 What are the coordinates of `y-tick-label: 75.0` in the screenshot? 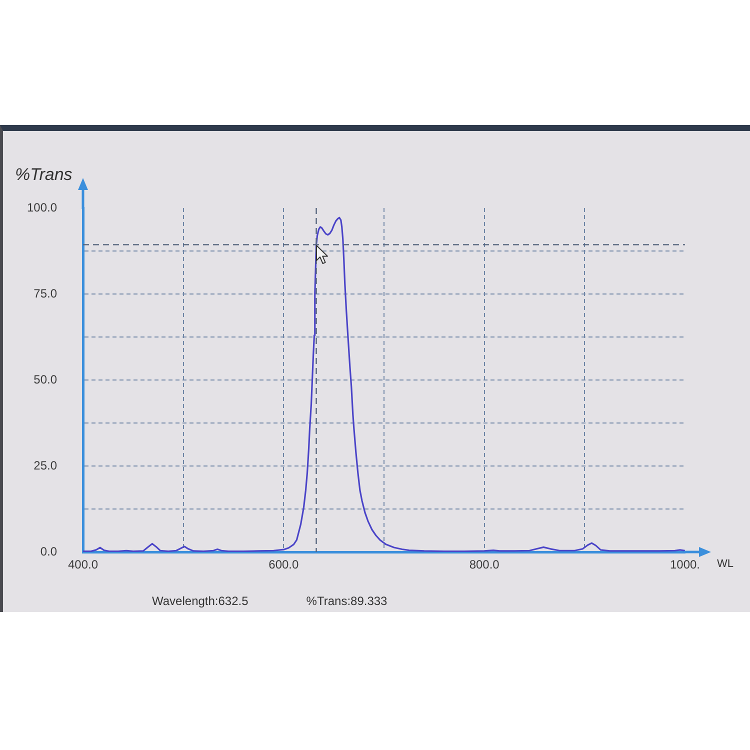 It's located at (46, 293).